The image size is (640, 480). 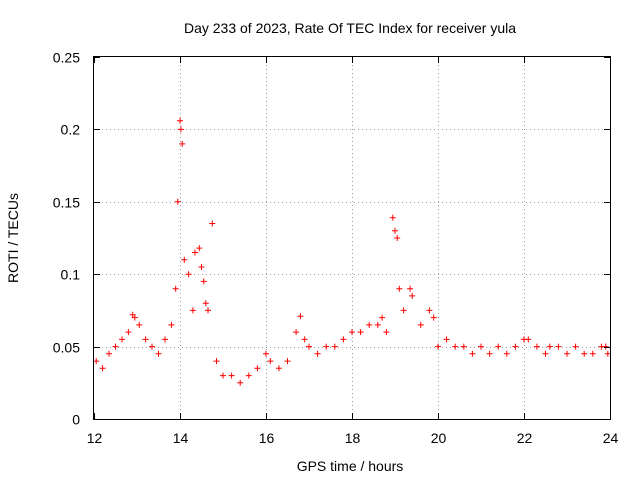 I want to click on y-tick-label: 0.25, so click(x=66, y=58).